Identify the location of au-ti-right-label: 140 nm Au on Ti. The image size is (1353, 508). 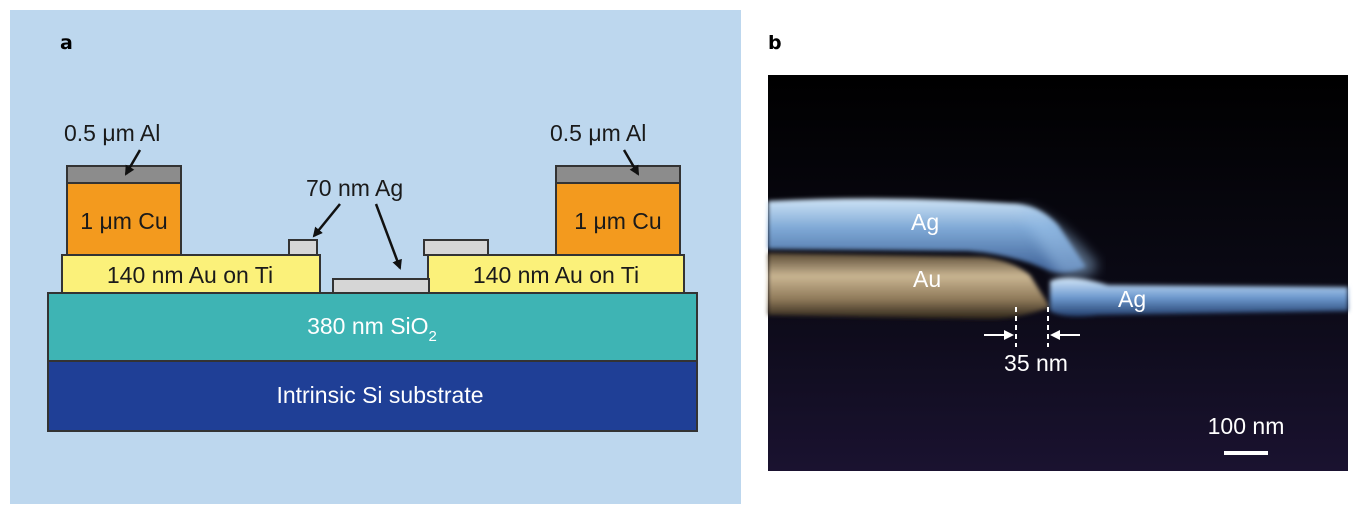
(556, 275).